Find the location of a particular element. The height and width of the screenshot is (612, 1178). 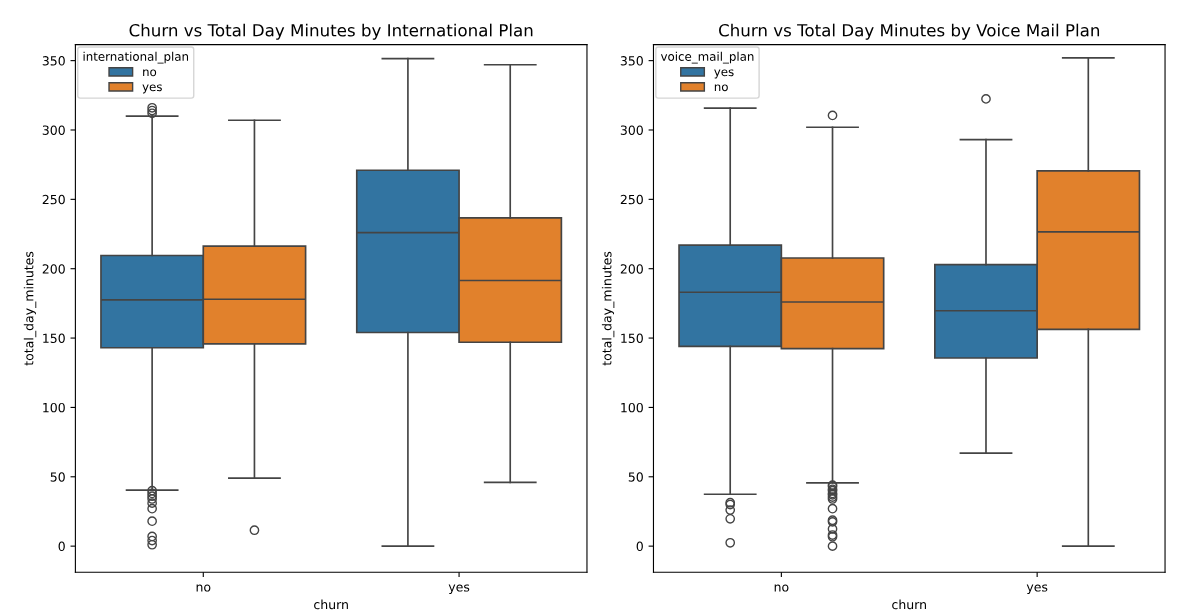

legend-title: international_plan is located at coordinates (136, 57).